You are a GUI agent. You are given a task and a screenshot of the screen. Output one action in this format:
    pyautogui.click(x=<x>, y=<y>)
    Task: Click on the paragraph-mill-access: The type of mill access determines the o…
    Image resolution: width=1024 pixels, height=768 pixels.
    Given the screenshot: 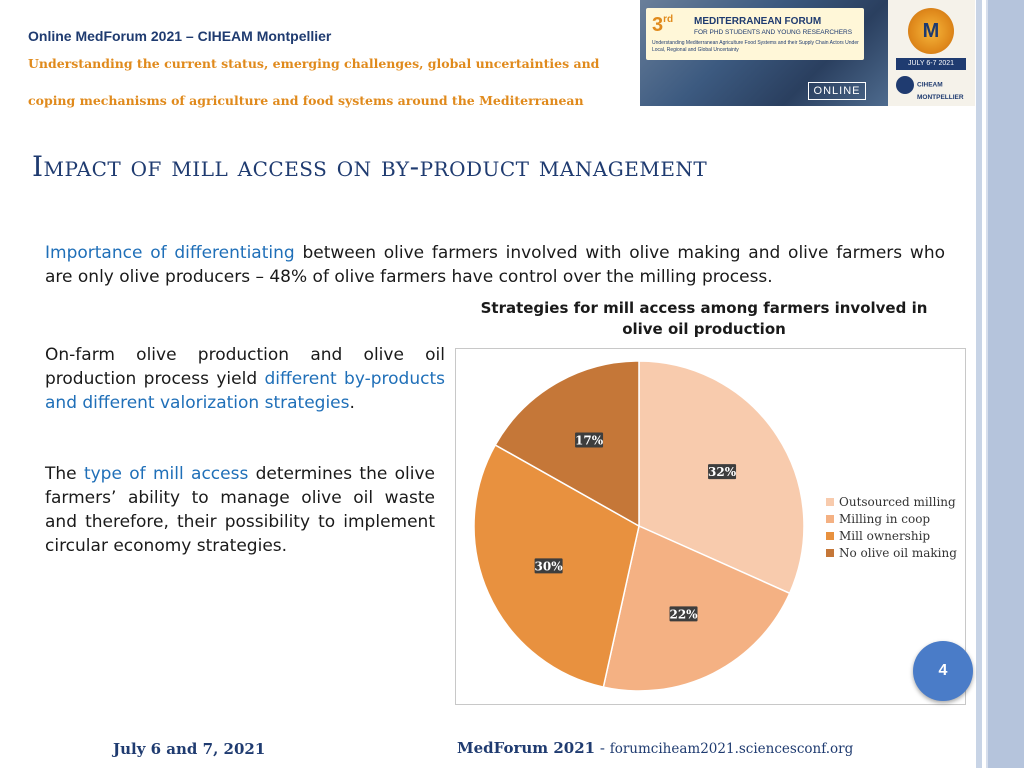 What is the action you would take?
    pyautogui.click(x=240, y=510)
    